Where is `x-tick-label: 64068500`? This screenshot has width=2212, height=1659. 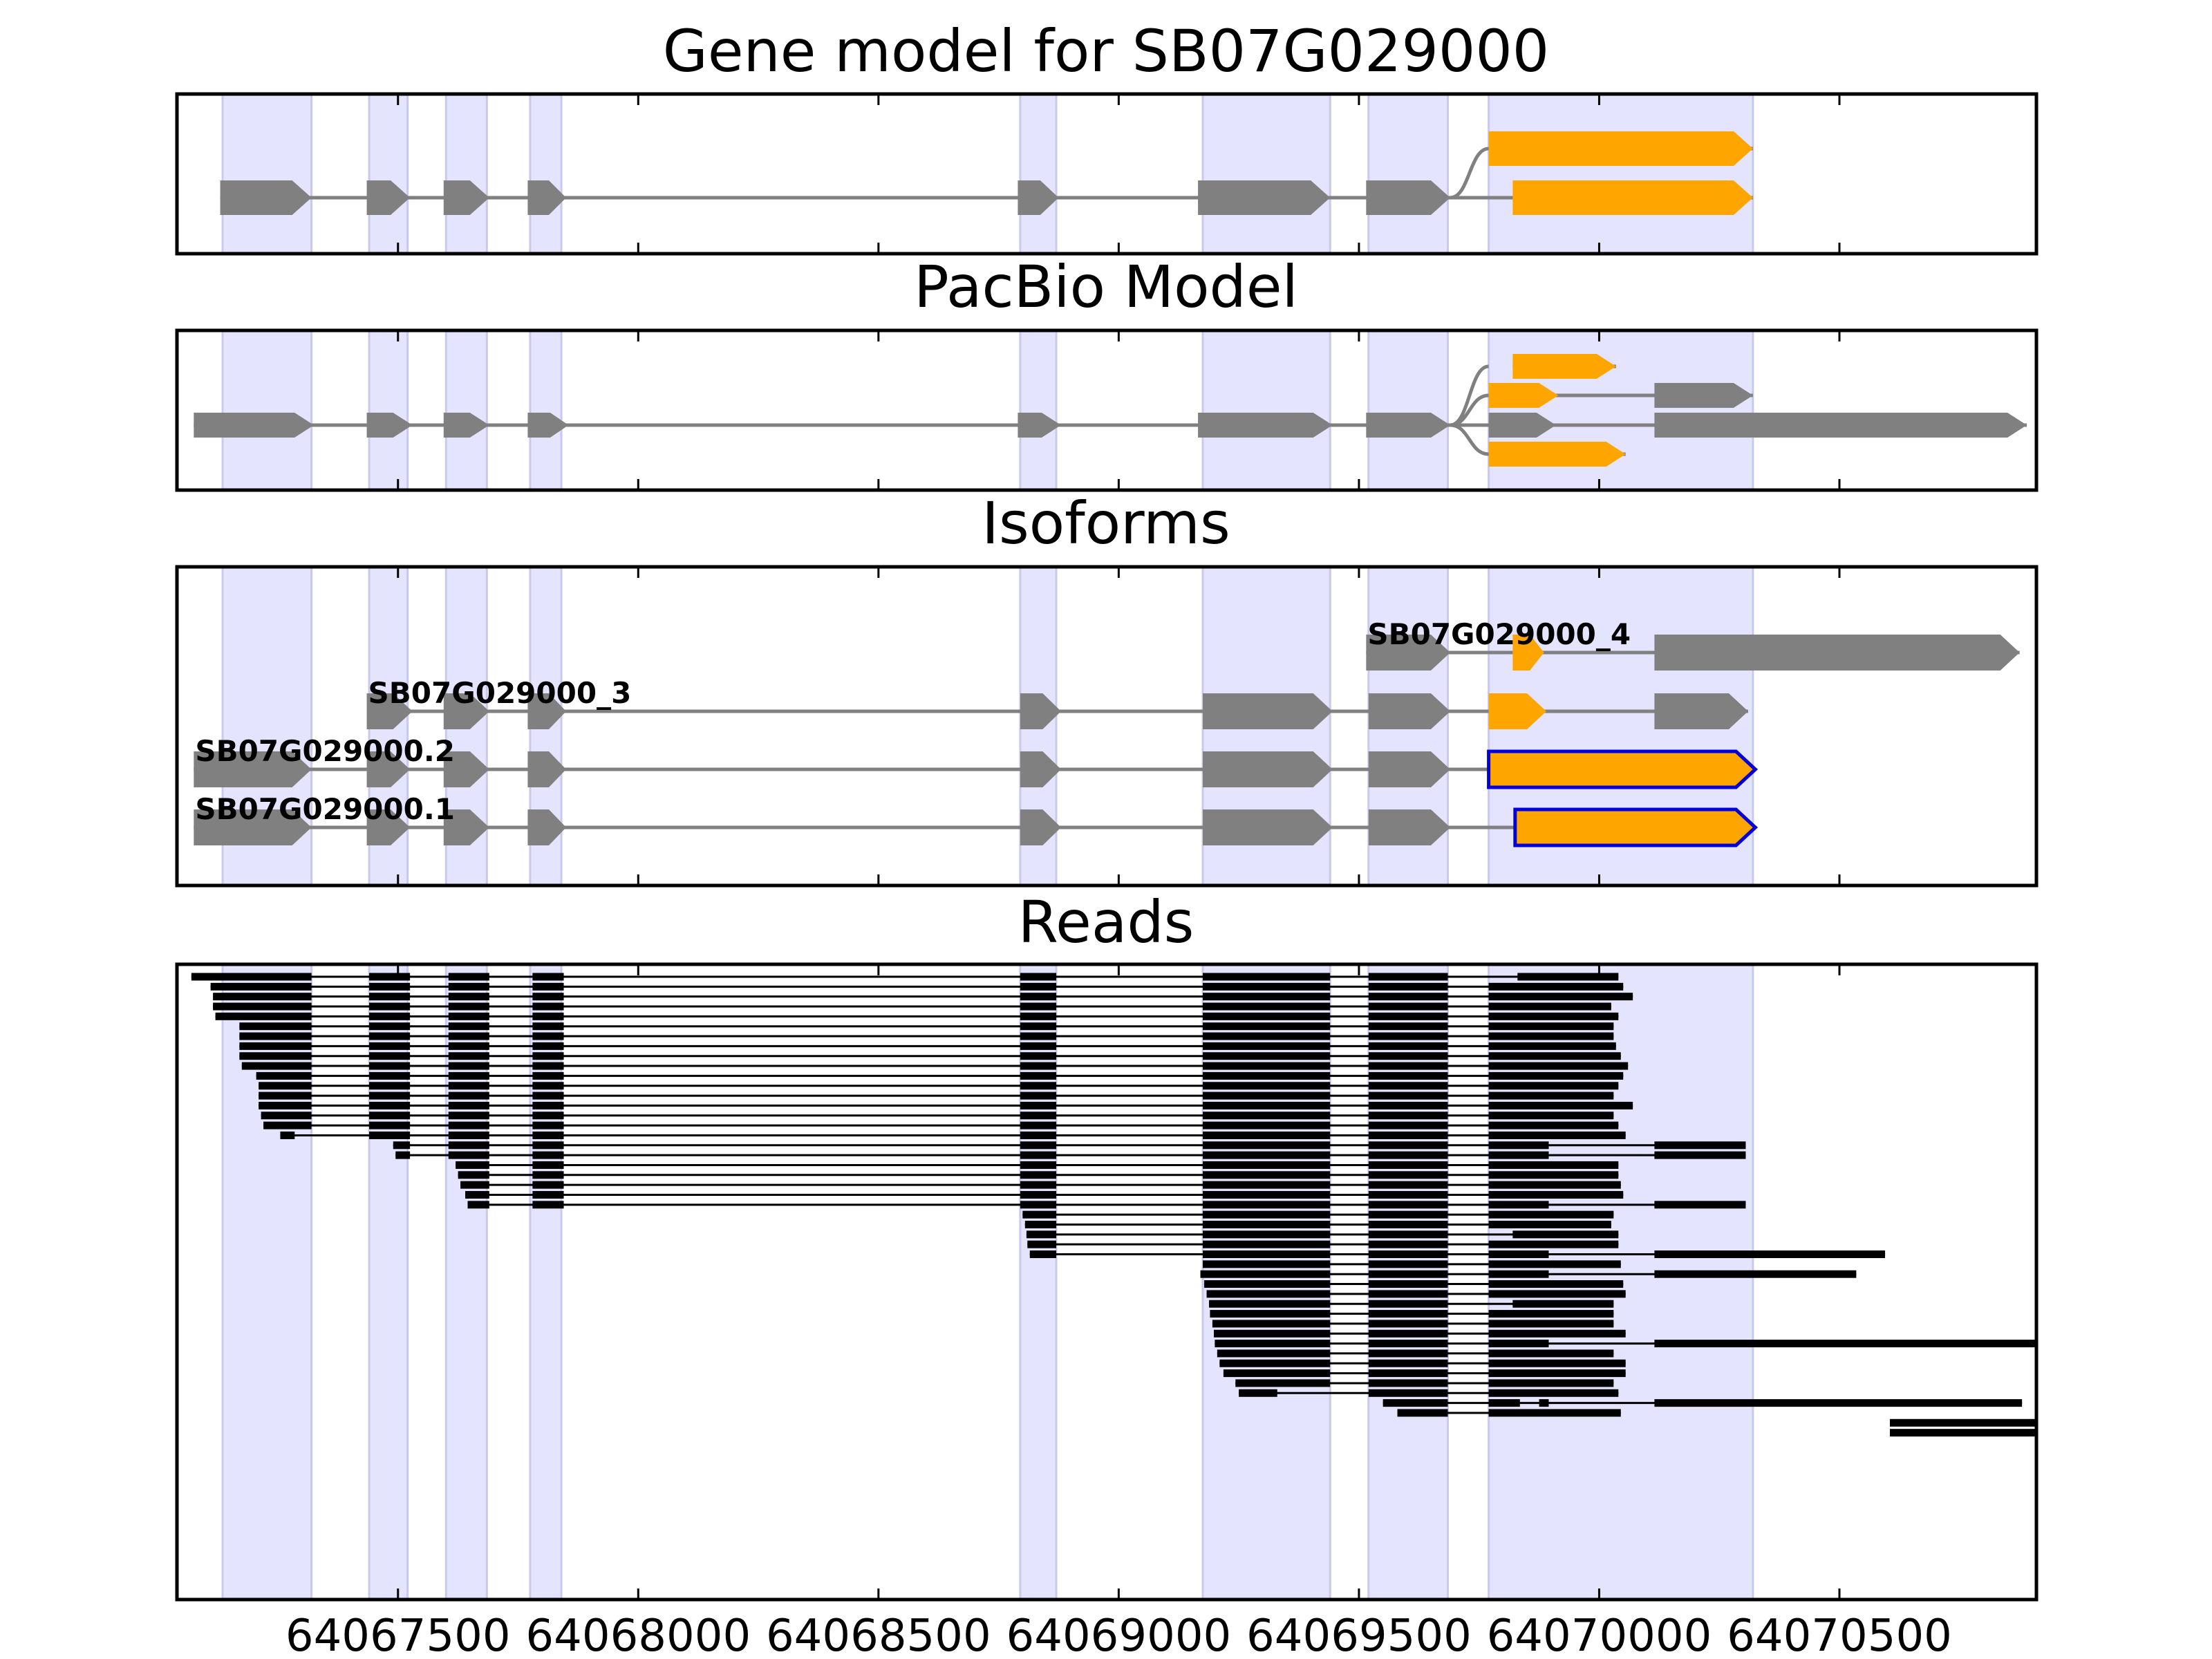
x-tick-label: 64068500 is located at coordinates (878, 1635).